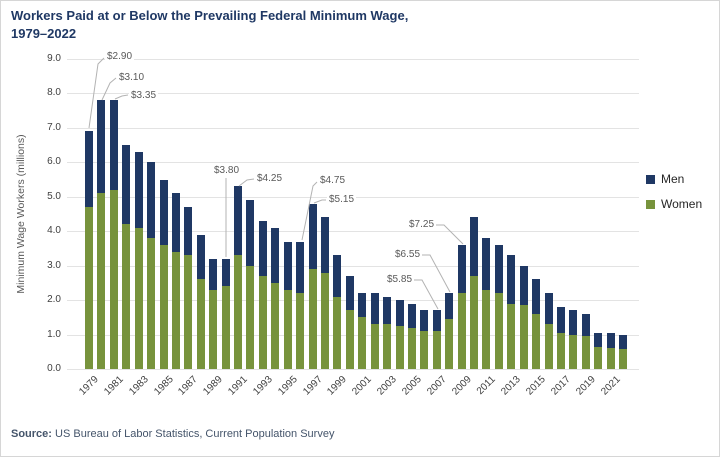 This screenshot has width=720, height=457. Describe the element at coordinates (586, 352) in the screenshot. I see `bar-segment-women-2019` at that location.